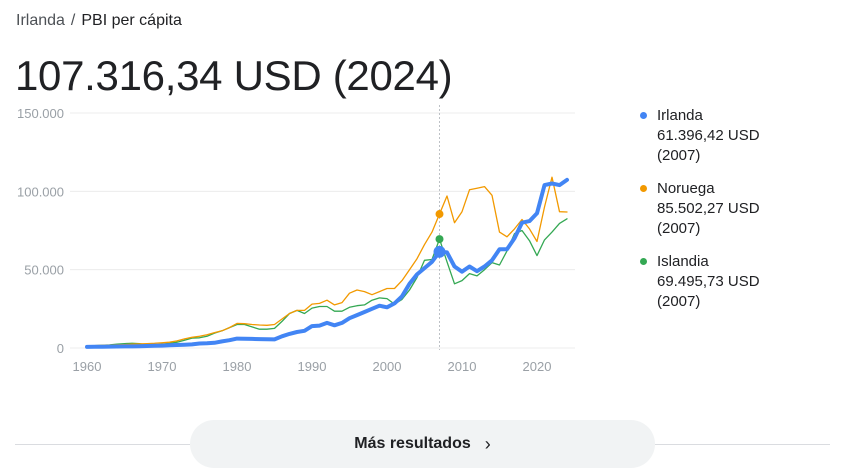 The image size is (843, 474). I want to click on more-results-label: Más resultados, so click(412, 443).